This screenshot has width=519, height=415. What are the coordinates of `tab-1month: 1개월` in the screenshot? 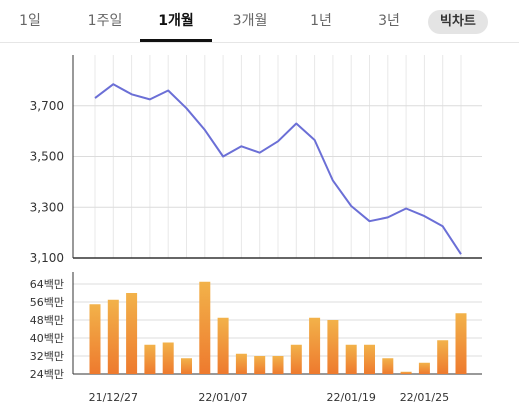 It's located at (176, 21).